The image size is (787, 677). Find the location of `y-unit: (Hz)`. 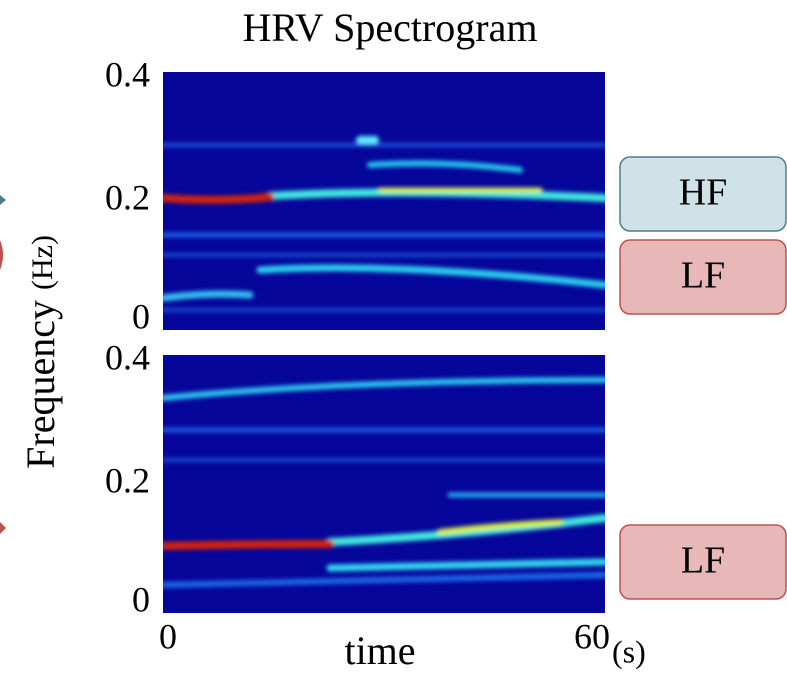

y-unit: (Hz) is located at coordinates (42, 262).